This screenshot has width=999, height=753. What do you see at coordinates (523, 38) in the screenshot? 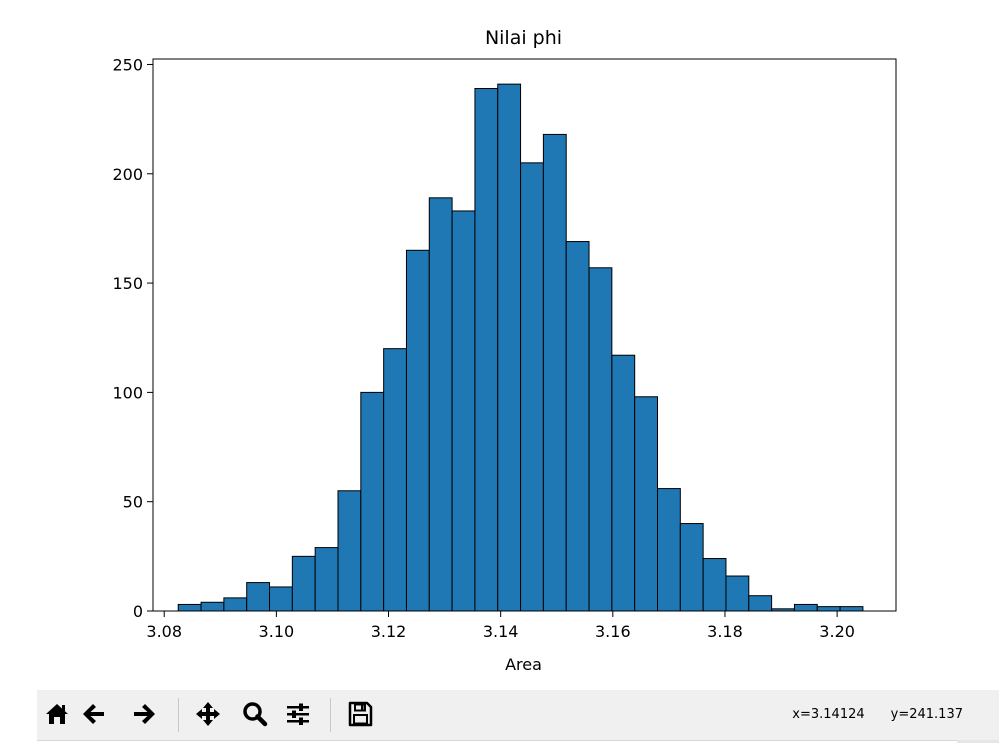
I see `chart-title: Nilai phi` at bounding box center [523, 38].